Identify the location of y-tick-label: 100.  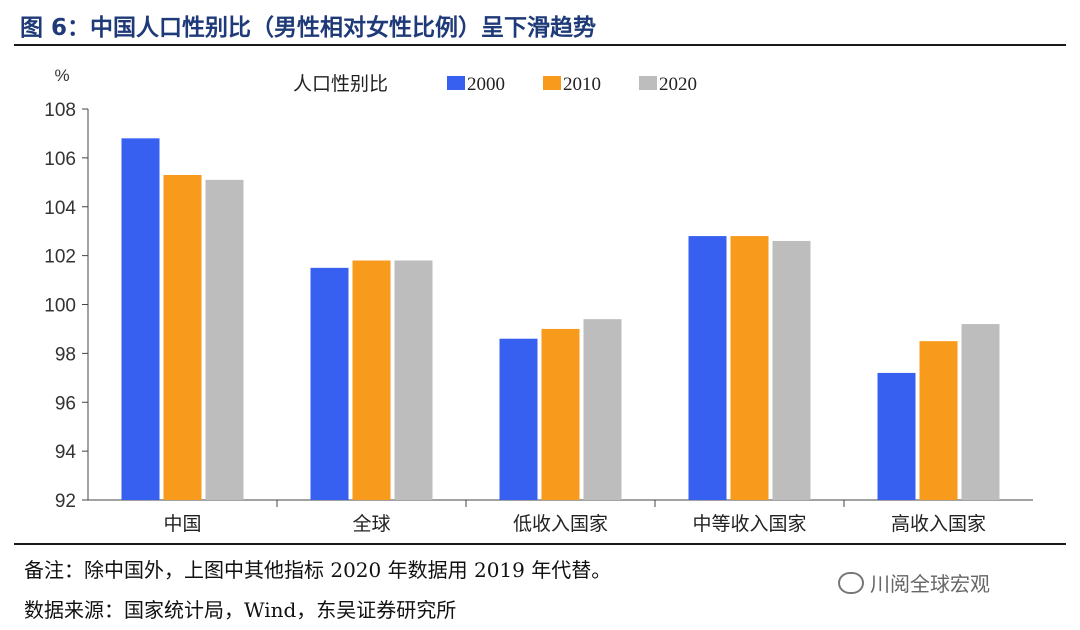
(60, 306).